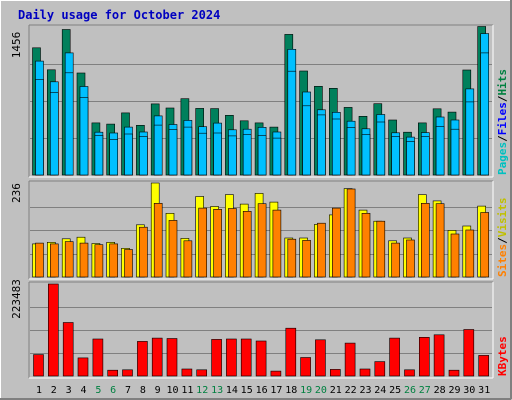 This screenshot has width=512, height=400. Describe the element at coordinates (113, 390) in the screenshot. I see `day-label: 6` at that location.